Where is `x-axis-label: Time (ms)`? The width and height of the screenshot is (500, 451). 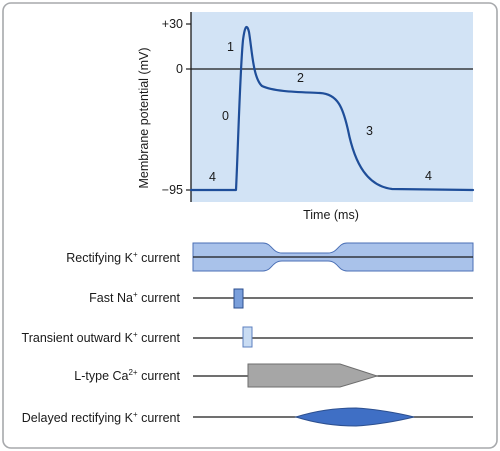
x-axis-label: Time (ms) is located at coordinates (331, 215).